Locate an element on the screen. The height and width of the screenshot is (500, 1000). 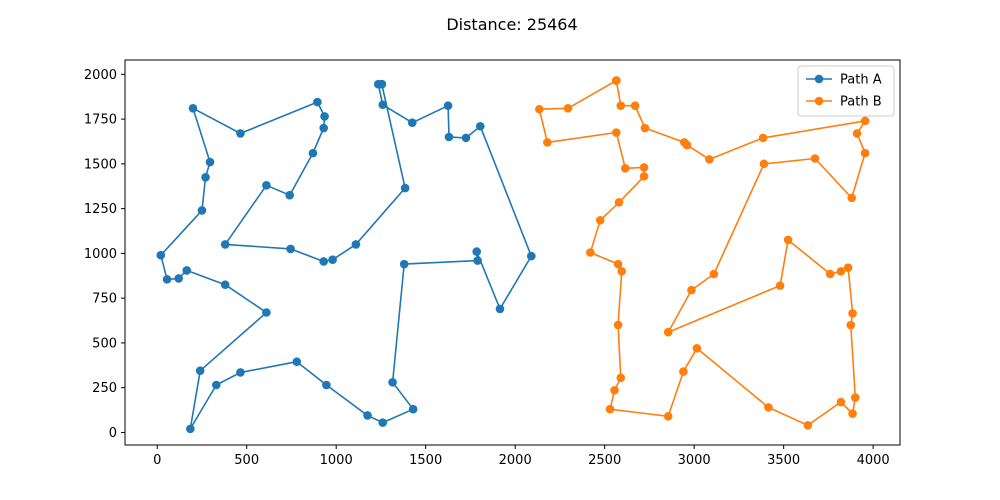
y-tick-label: 1500 is located at coordinates (100, 164).